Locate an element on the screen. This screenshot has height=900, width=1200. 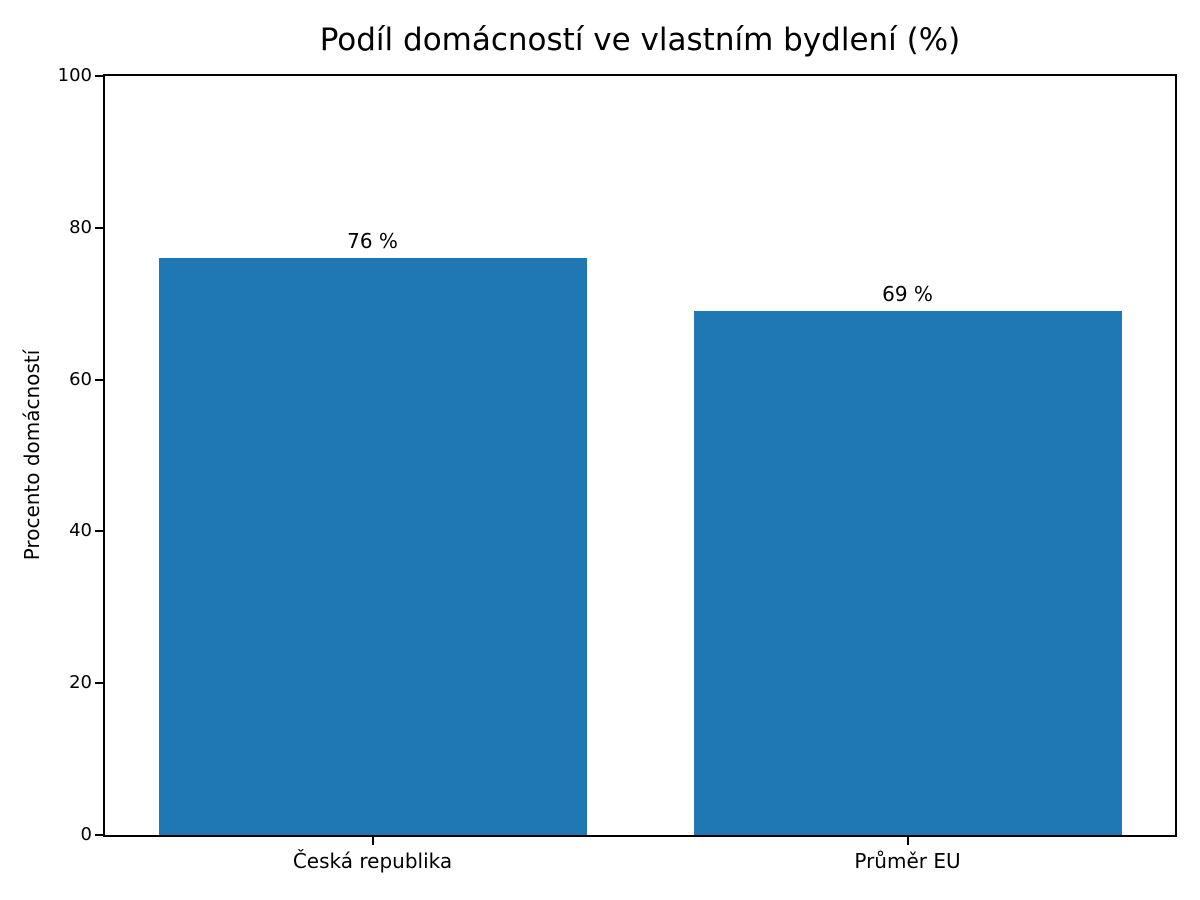
y-tick-label: 20 is located at coordinates (80, 683).